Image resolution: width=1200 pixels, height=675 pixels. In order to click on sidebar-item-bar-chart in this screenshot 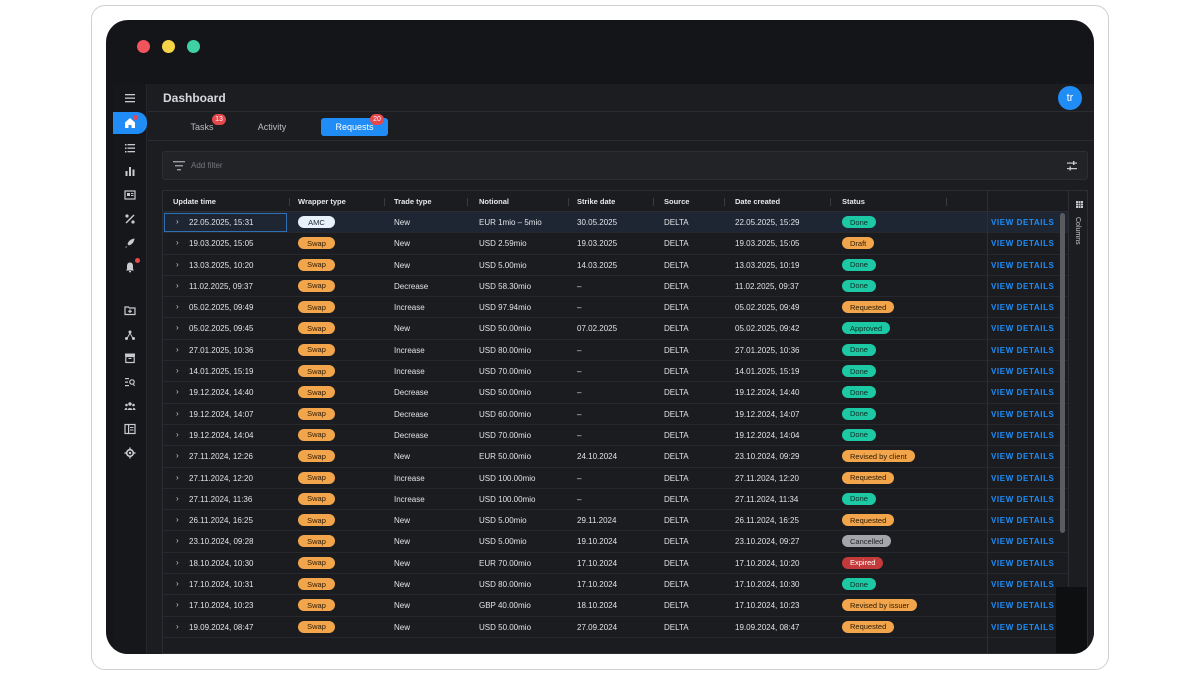, I will do `click(130, 171)`.